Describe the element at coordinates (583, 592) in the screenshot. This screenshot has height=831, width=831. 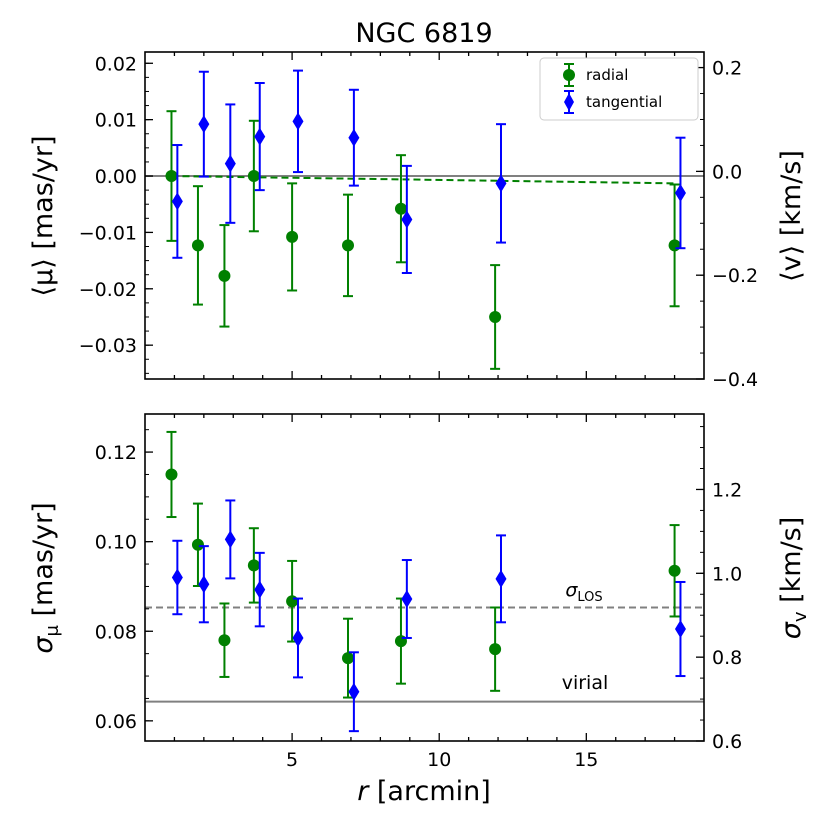
I see `sigma-los-label: σLOS` at that location.